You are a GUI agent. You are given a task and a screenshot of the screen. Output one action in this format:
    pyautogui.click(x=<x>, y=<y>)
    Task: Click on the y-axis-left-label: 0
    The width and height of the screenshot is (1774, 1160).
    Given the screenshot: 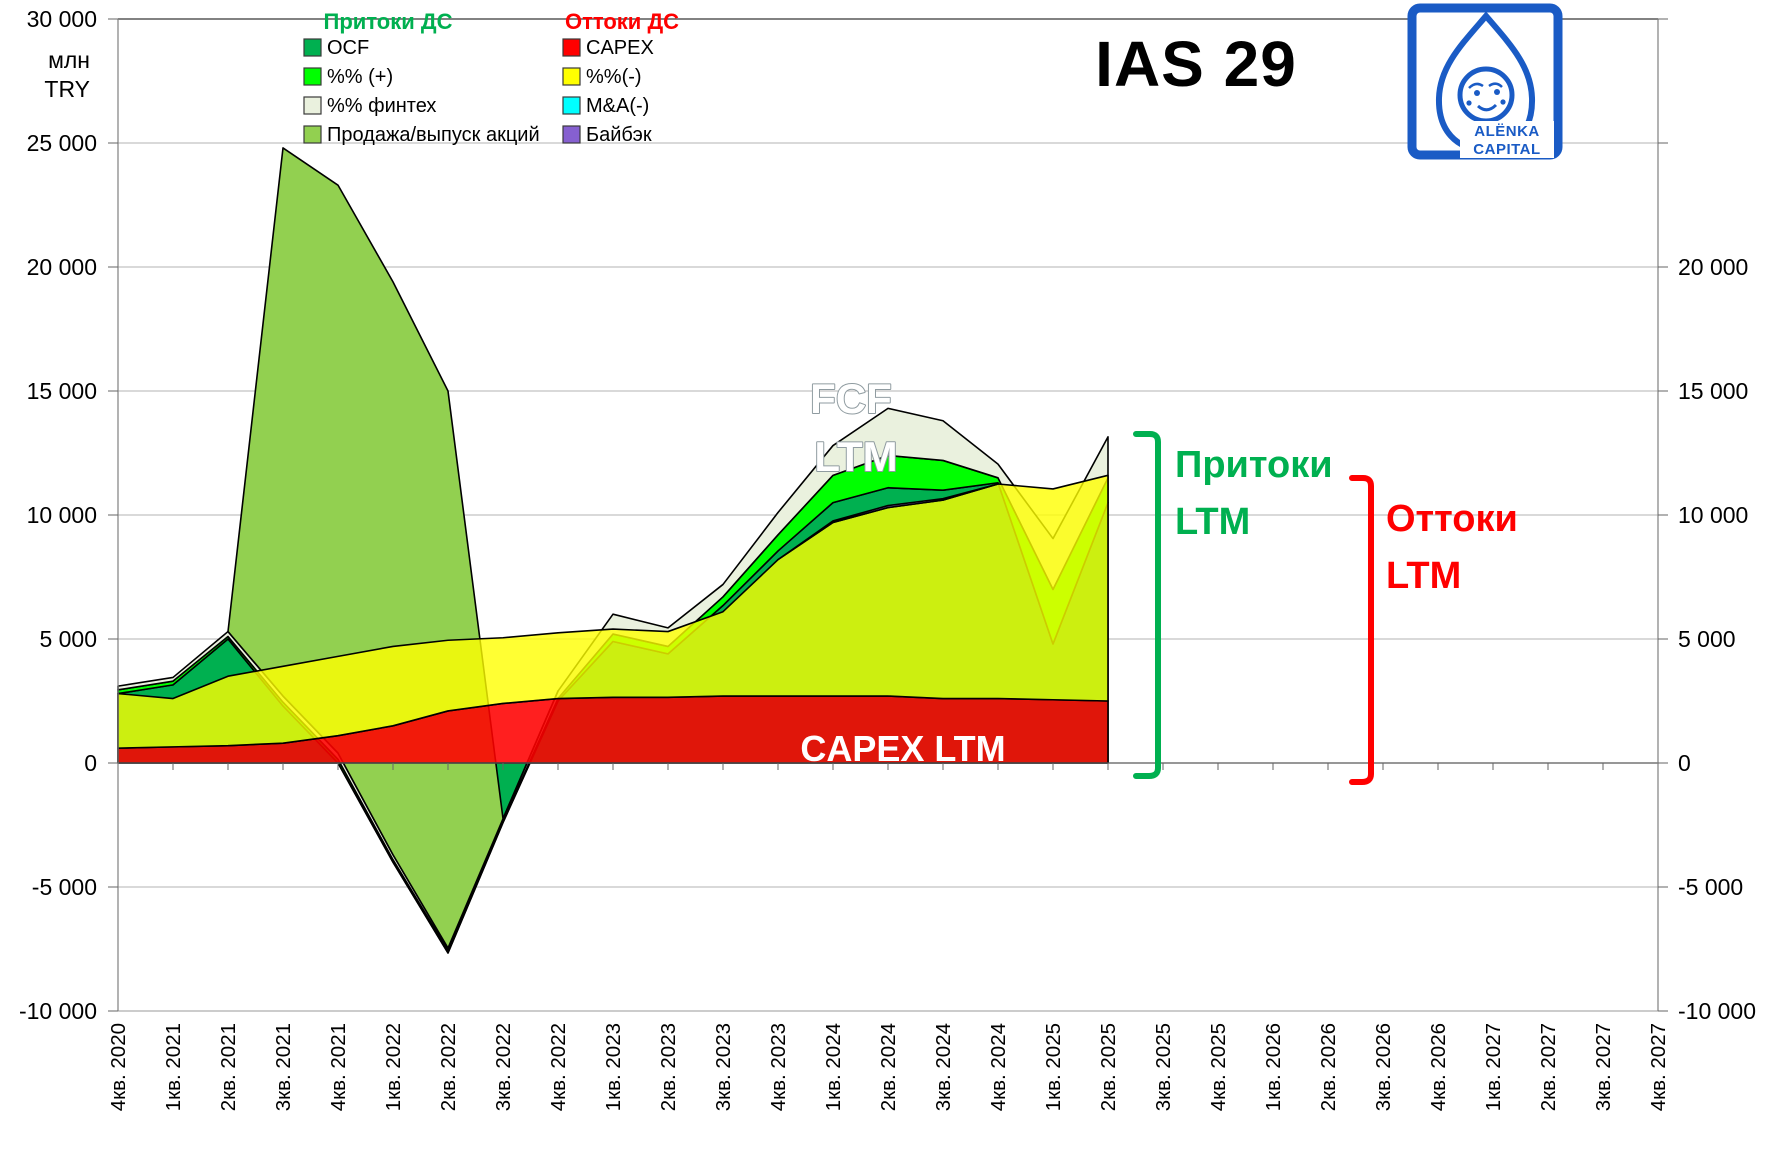 What is the action you would take?
    pyautogui.click(x=90, y=763)
    